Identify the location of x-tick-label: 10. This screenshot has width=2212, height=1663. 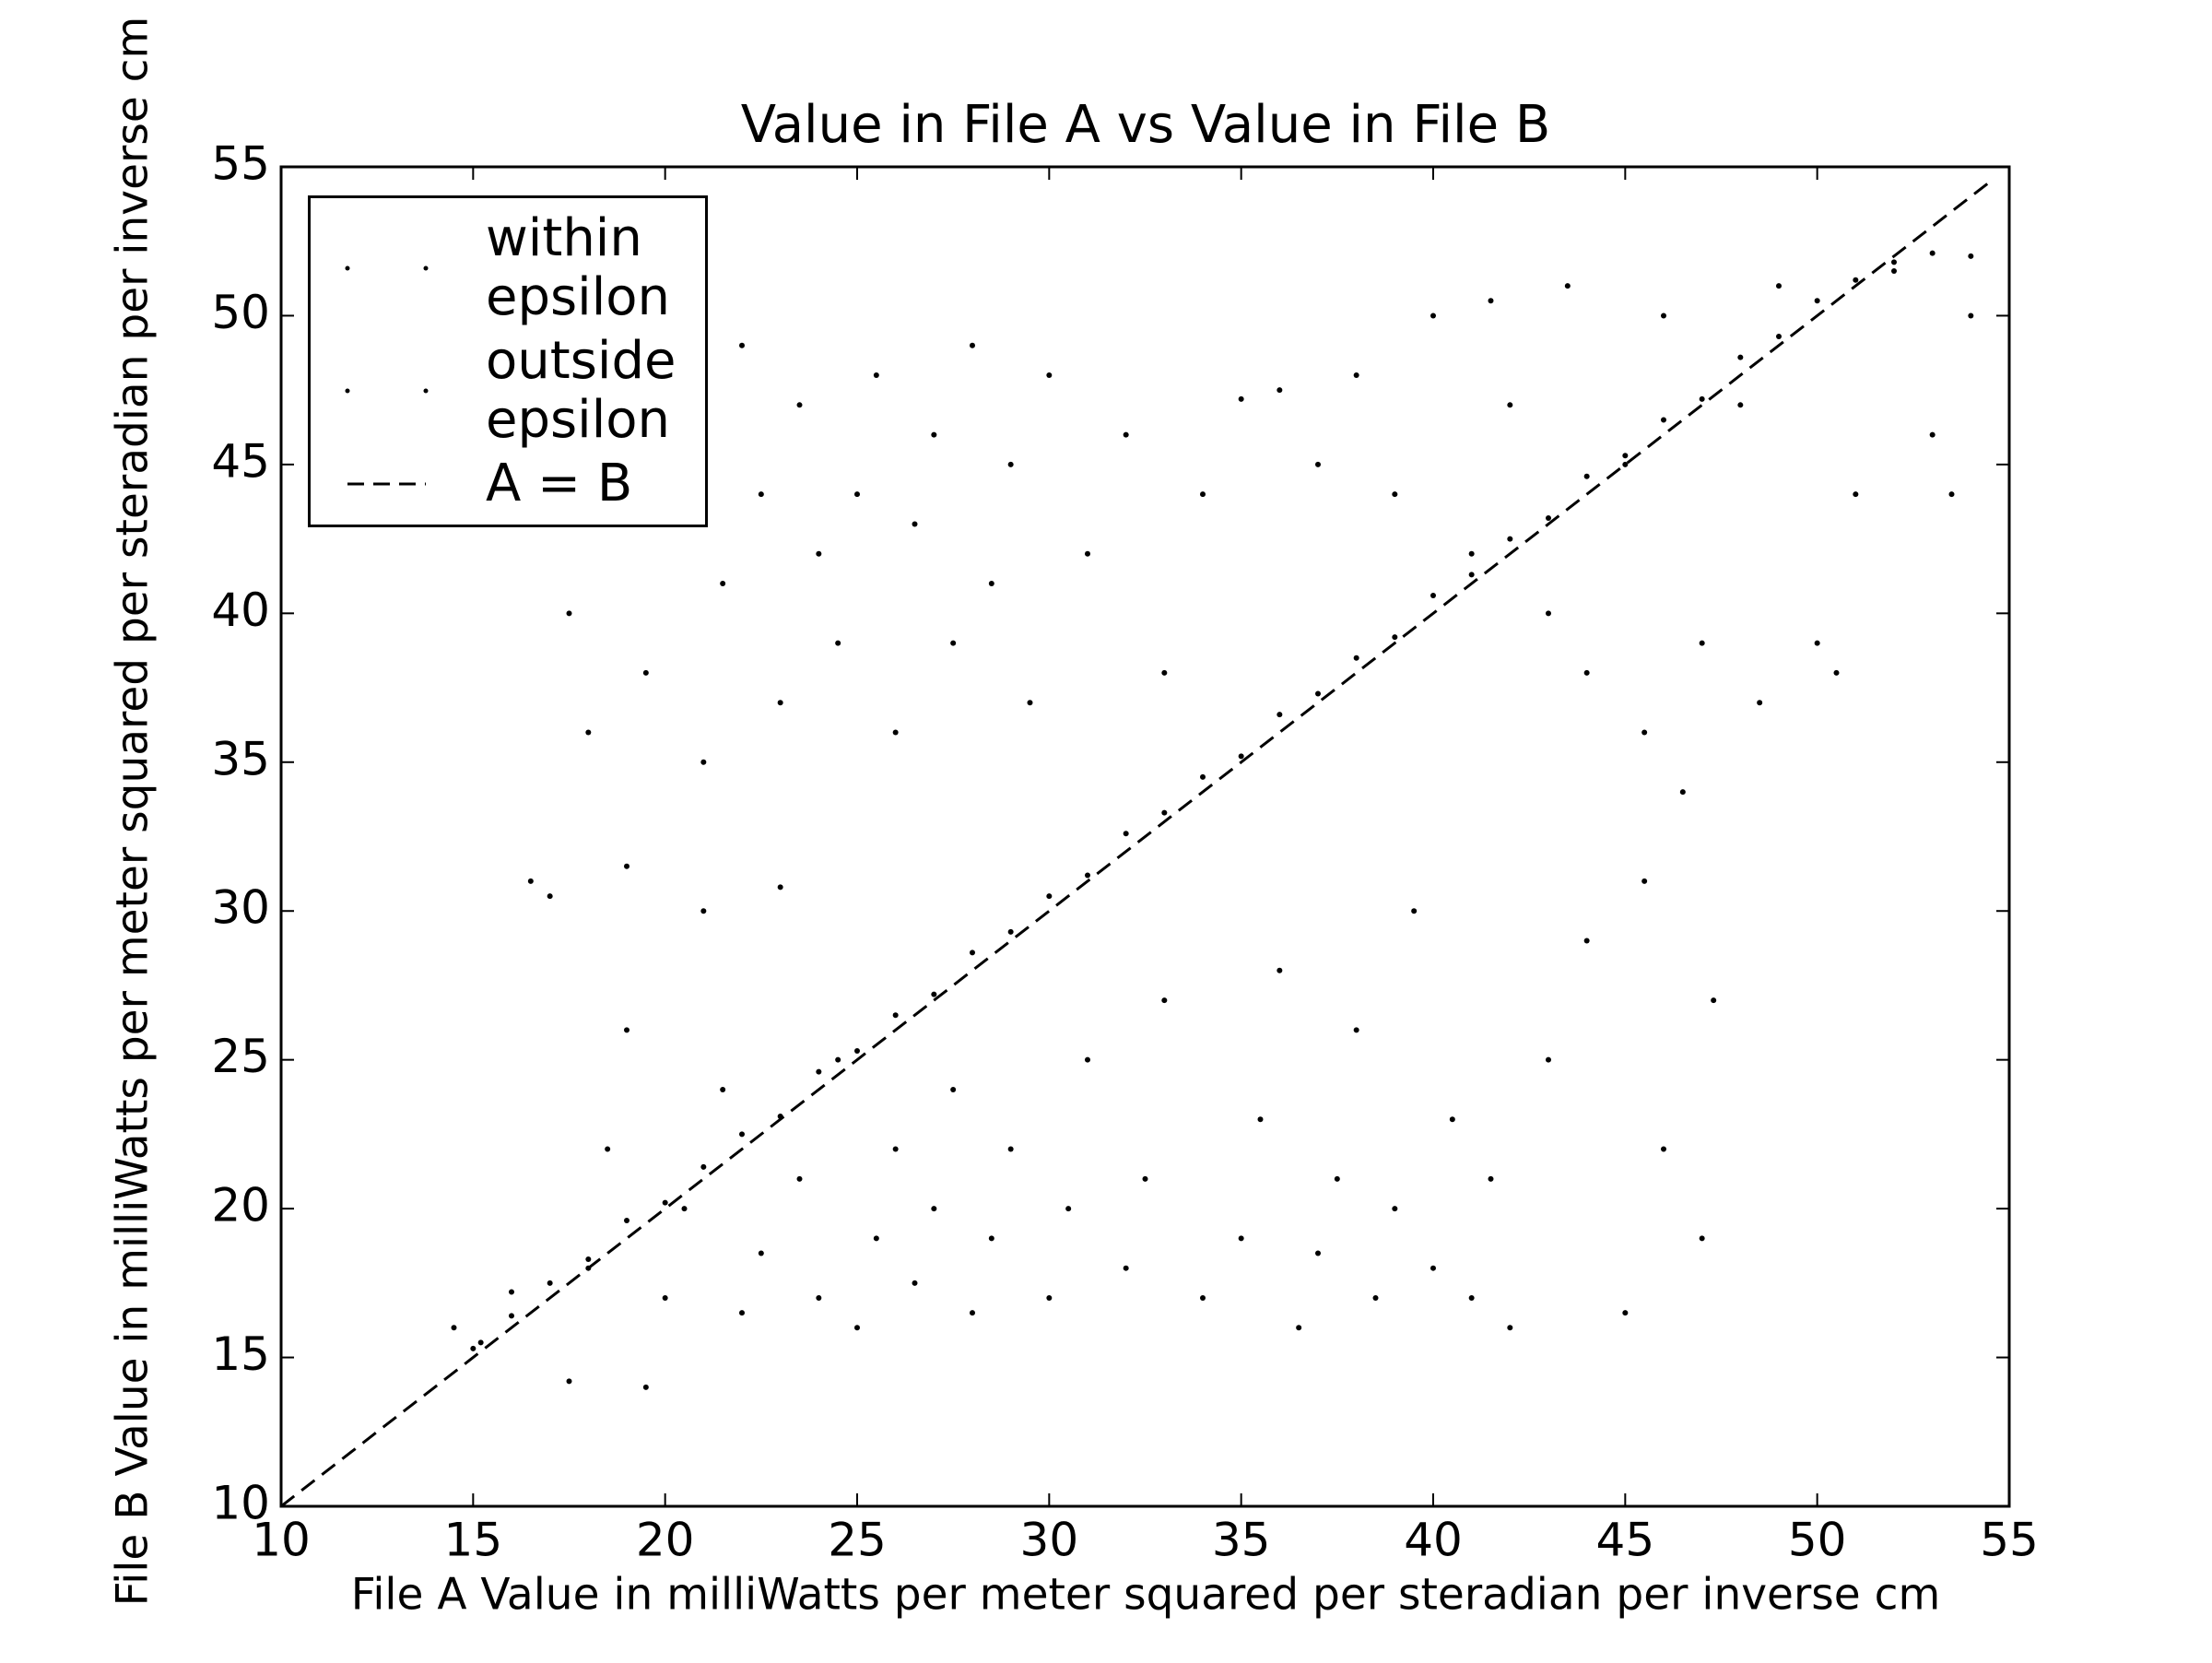
(281, 1540).